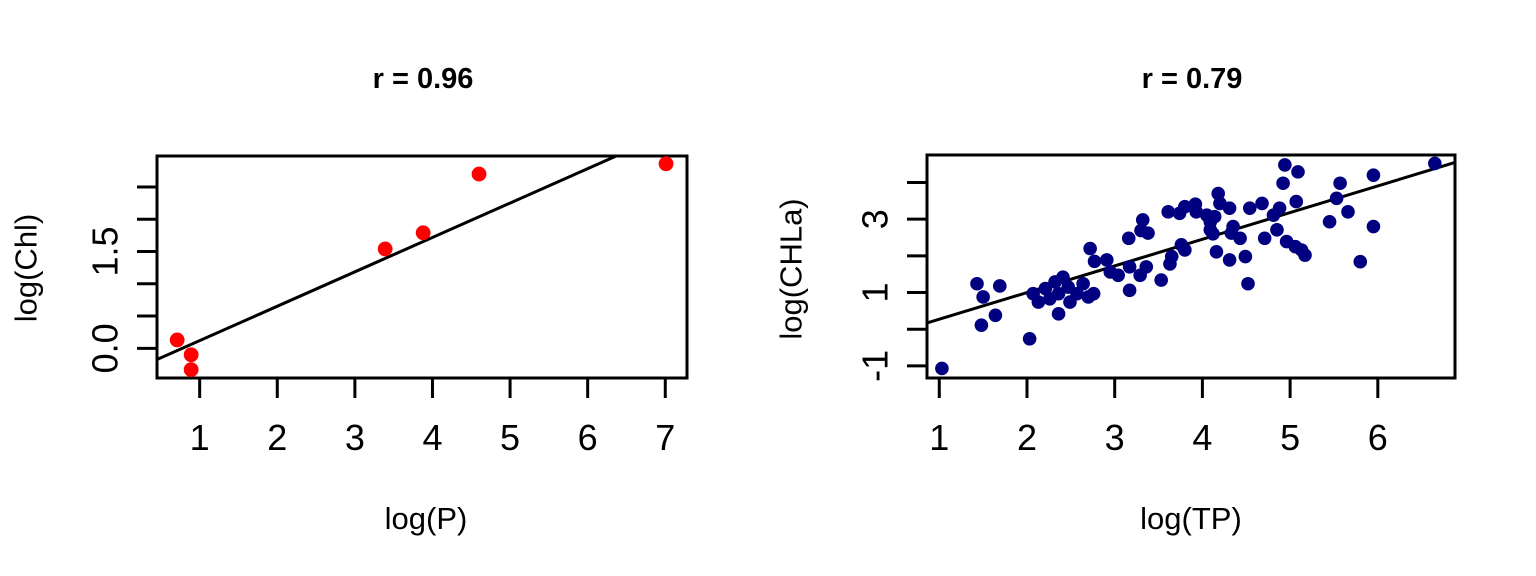  I want to click on plot-title: r = 0.96, so click(423, 79).